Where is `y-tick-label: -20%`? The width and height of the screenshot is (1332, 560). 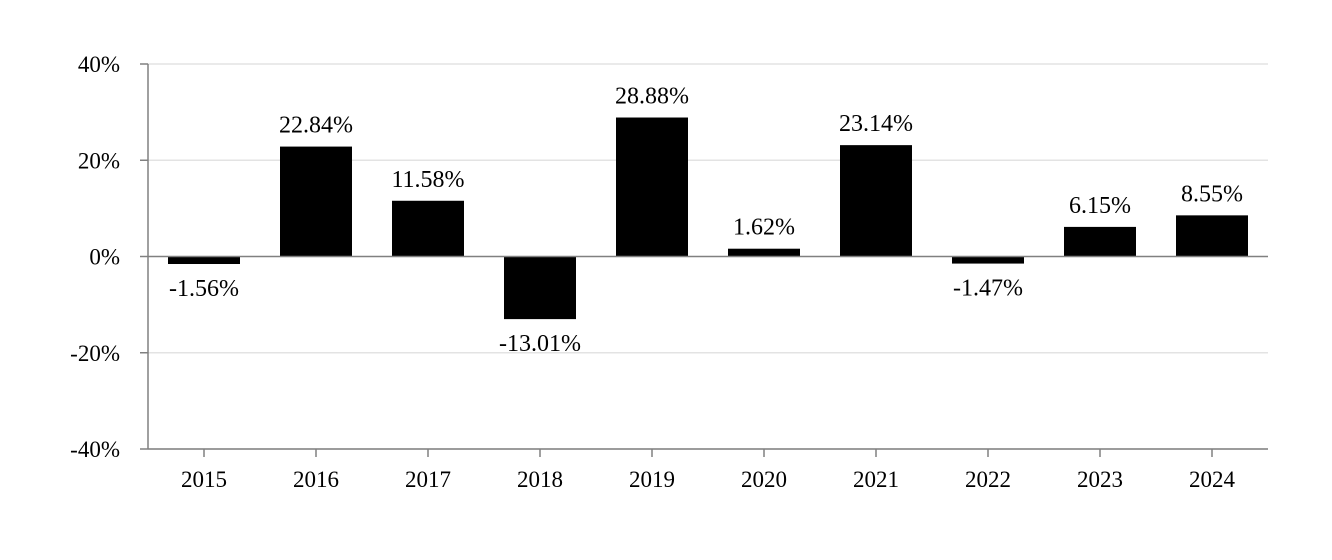 y-tick-label: -20% is located at coordinates (95, 353).